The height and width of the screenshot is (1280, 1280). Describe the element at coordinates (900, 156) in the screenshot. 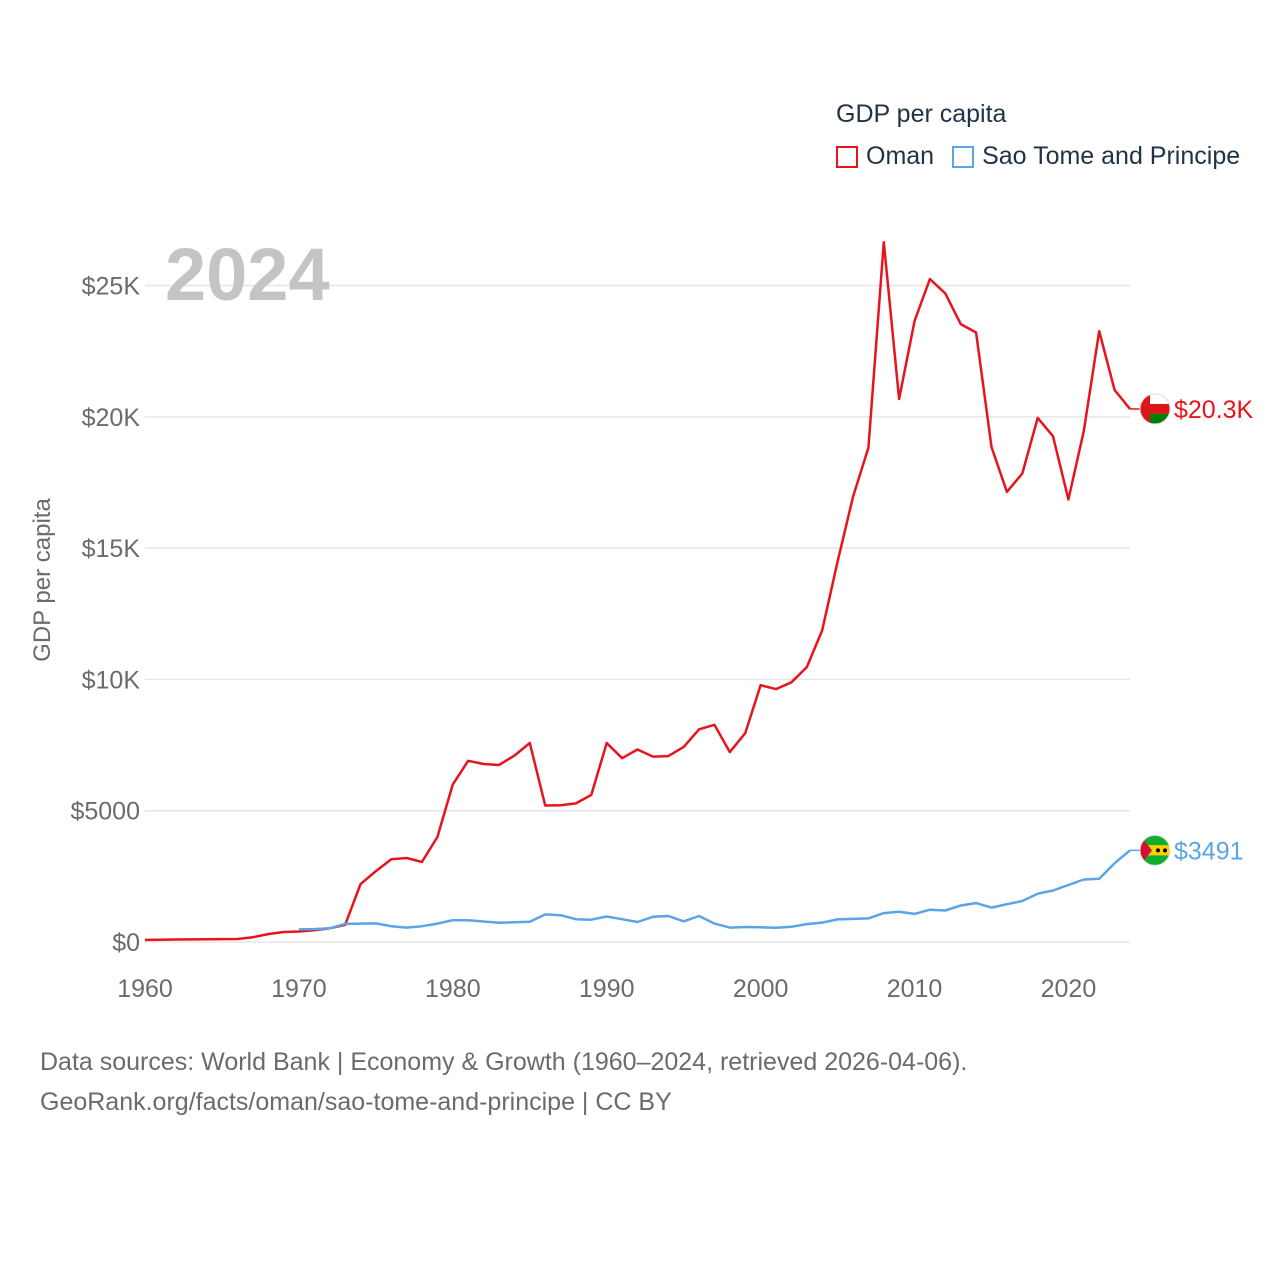

I see `legend-label-oman: Oman` at that location.